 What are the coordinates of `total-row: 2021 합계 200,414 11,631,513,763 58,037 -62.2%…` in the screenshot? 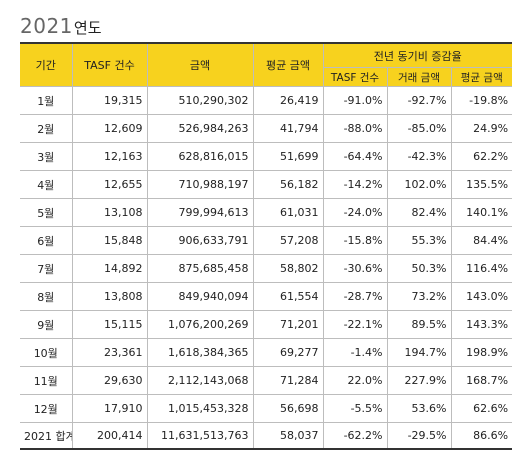 It's located at (266, 436).